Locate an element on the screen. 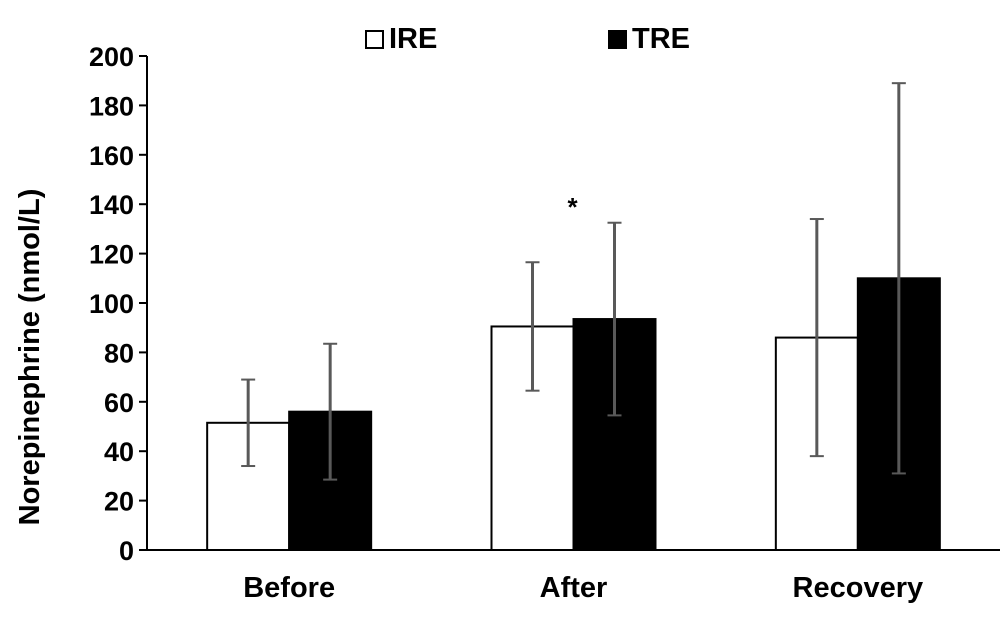 This screenshot has height=631, width=1000. y-tick-label: 80 is located at coordinates (119, 353).